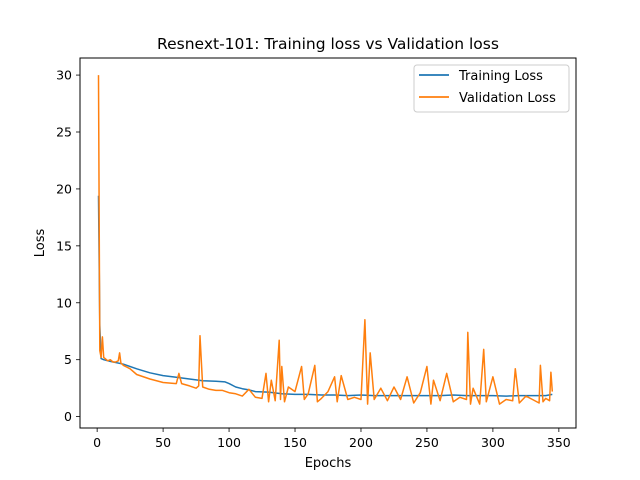  What do you see at coordinates (64, 245) in the screenshot?
I see `y-tick-label: 15` at bounding box center [64, 245].